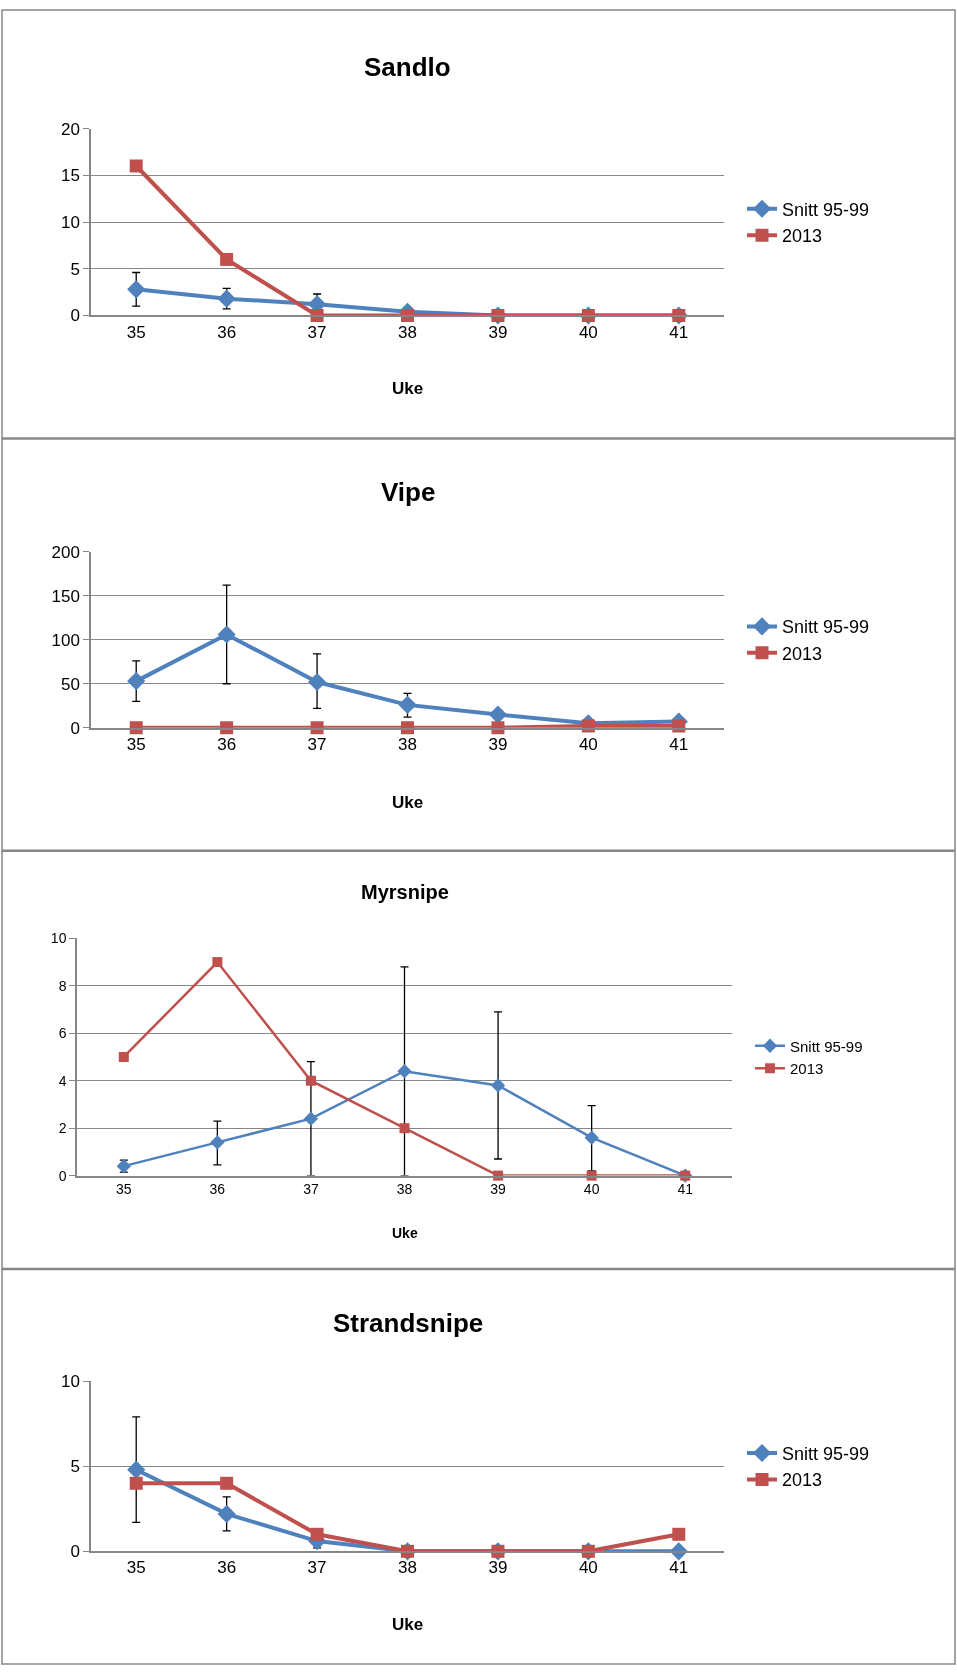 The image size is (957, 1675). What do you see at coordinates (405, 892) in the screenshot?
I see `chart-title: Myrsnipe` at bounding box center [405, 892].